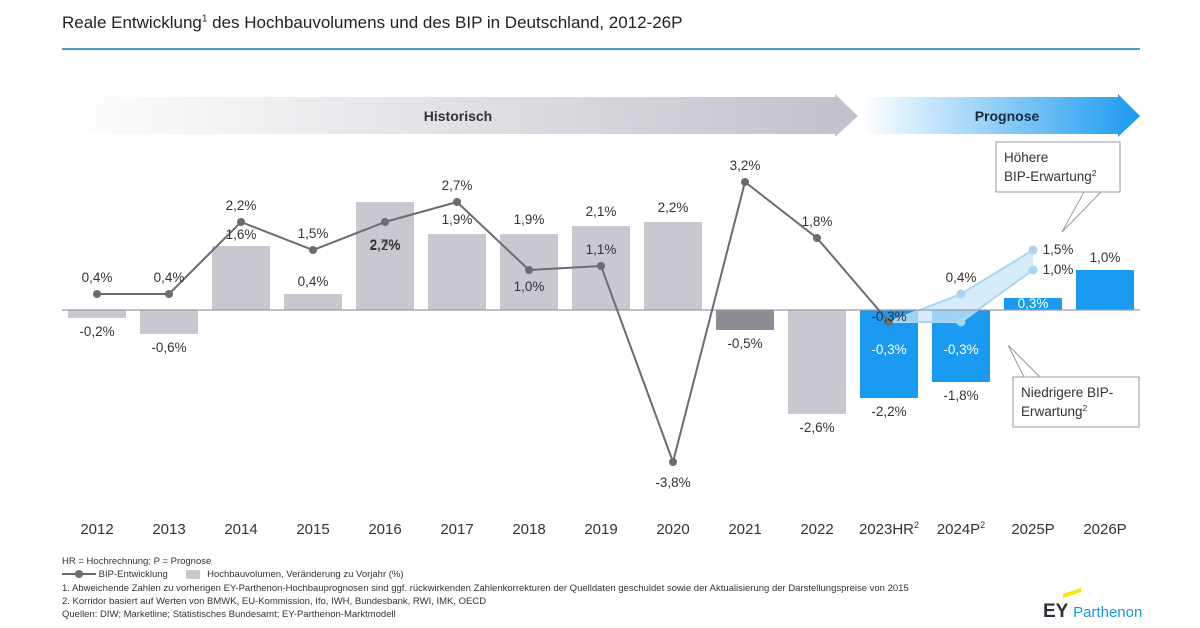  I want to click on gdp-point-2012, so click(97, 294).